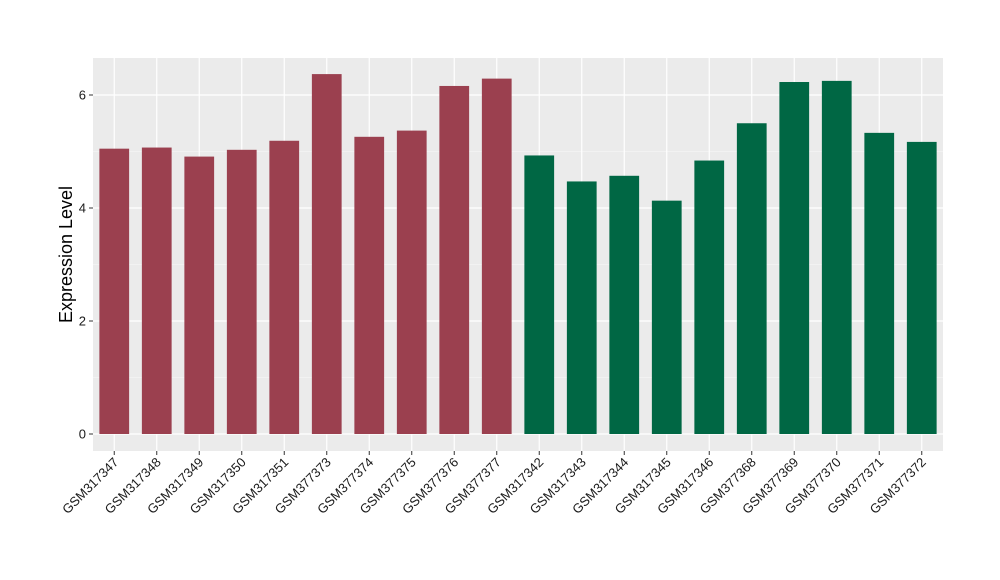 This screenshot has height=580, width=1000. What do you see at coordinates (156, 291) in the screenshot?
I see `bar-GSM317348` at bounding box center [156, 291].